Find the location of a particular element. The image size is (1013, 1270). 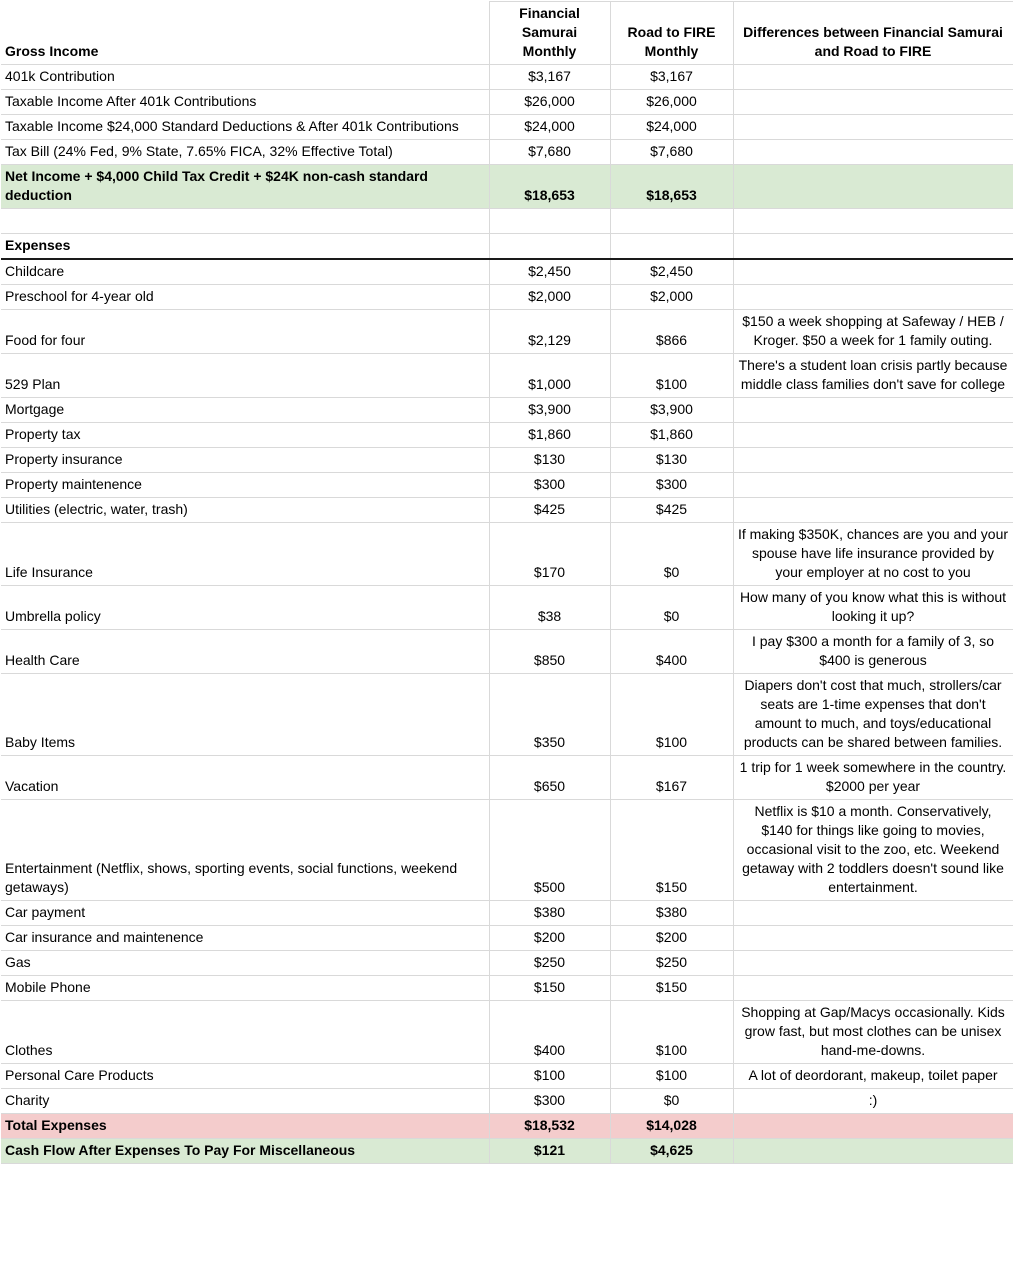

financial-samurai-value-cell: $2,129 is located at coordinates (549, 331).